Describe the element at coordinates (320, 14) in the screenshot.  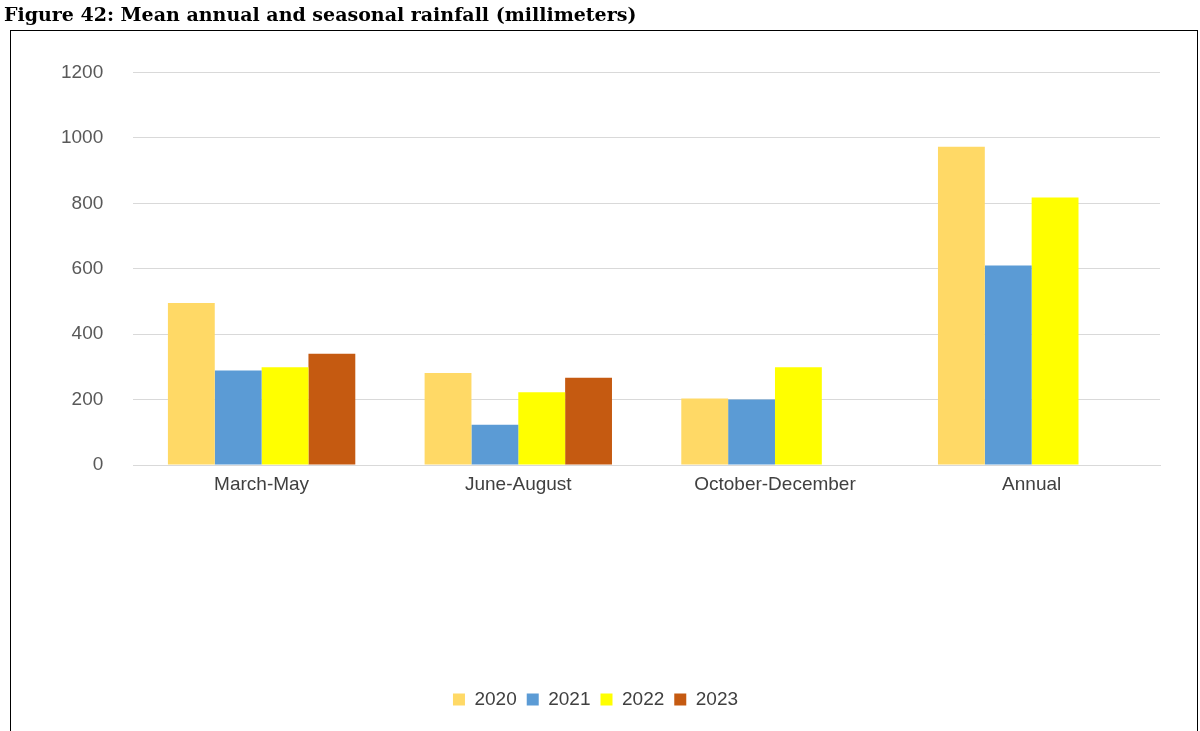
I see `chart-title: Figure 42: Mean annual and seasonal rainfall (millimeters)` at that location.